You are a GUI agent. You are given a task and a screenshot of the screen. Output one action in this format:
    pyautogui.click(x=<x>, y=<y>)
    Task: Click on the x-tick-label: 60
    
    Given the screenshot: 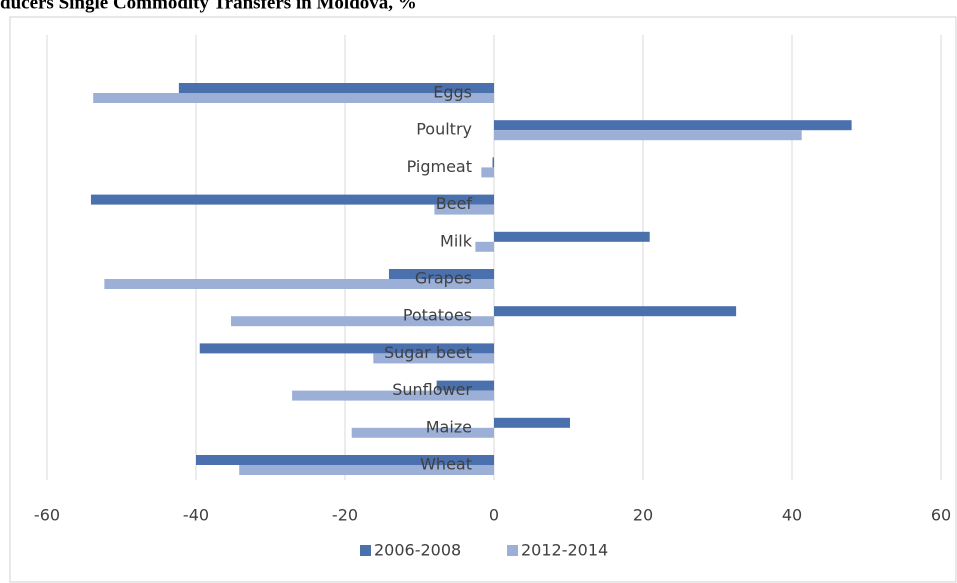 What is the action you would take?
    pyautogui.click(x=941, y=515)
    